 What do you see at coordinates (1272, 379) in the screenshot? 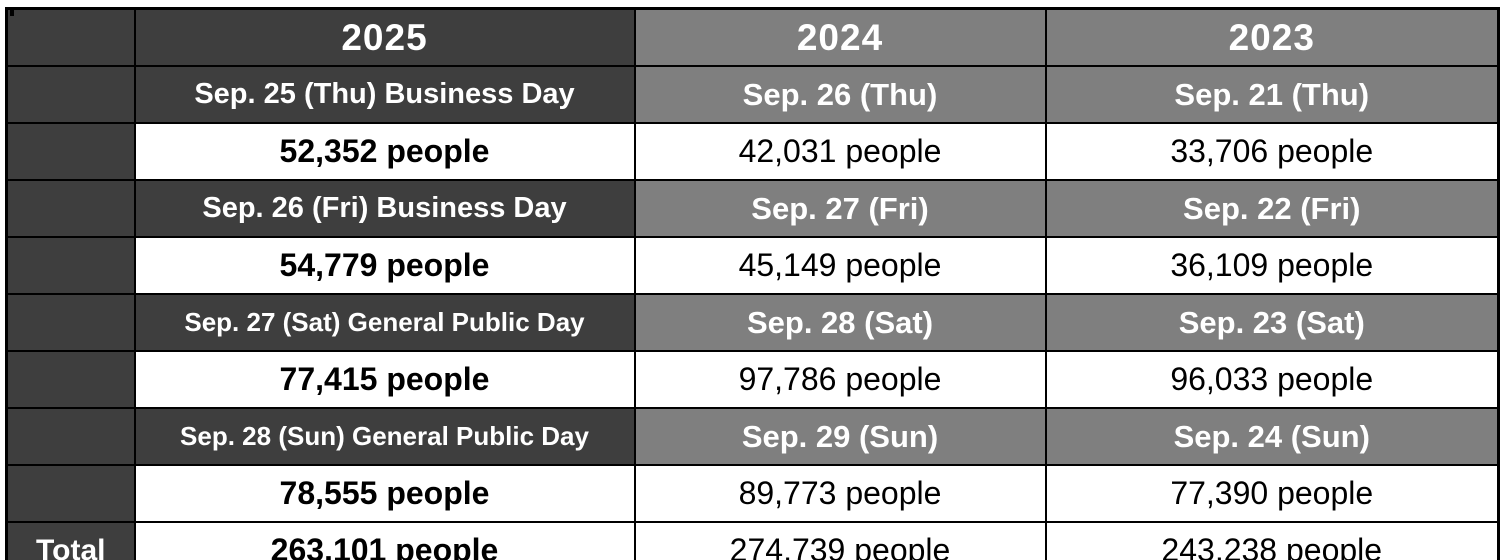
I see `attendance-cell-2023-sat: 96,033 people` at bounding box center [1272, 379].